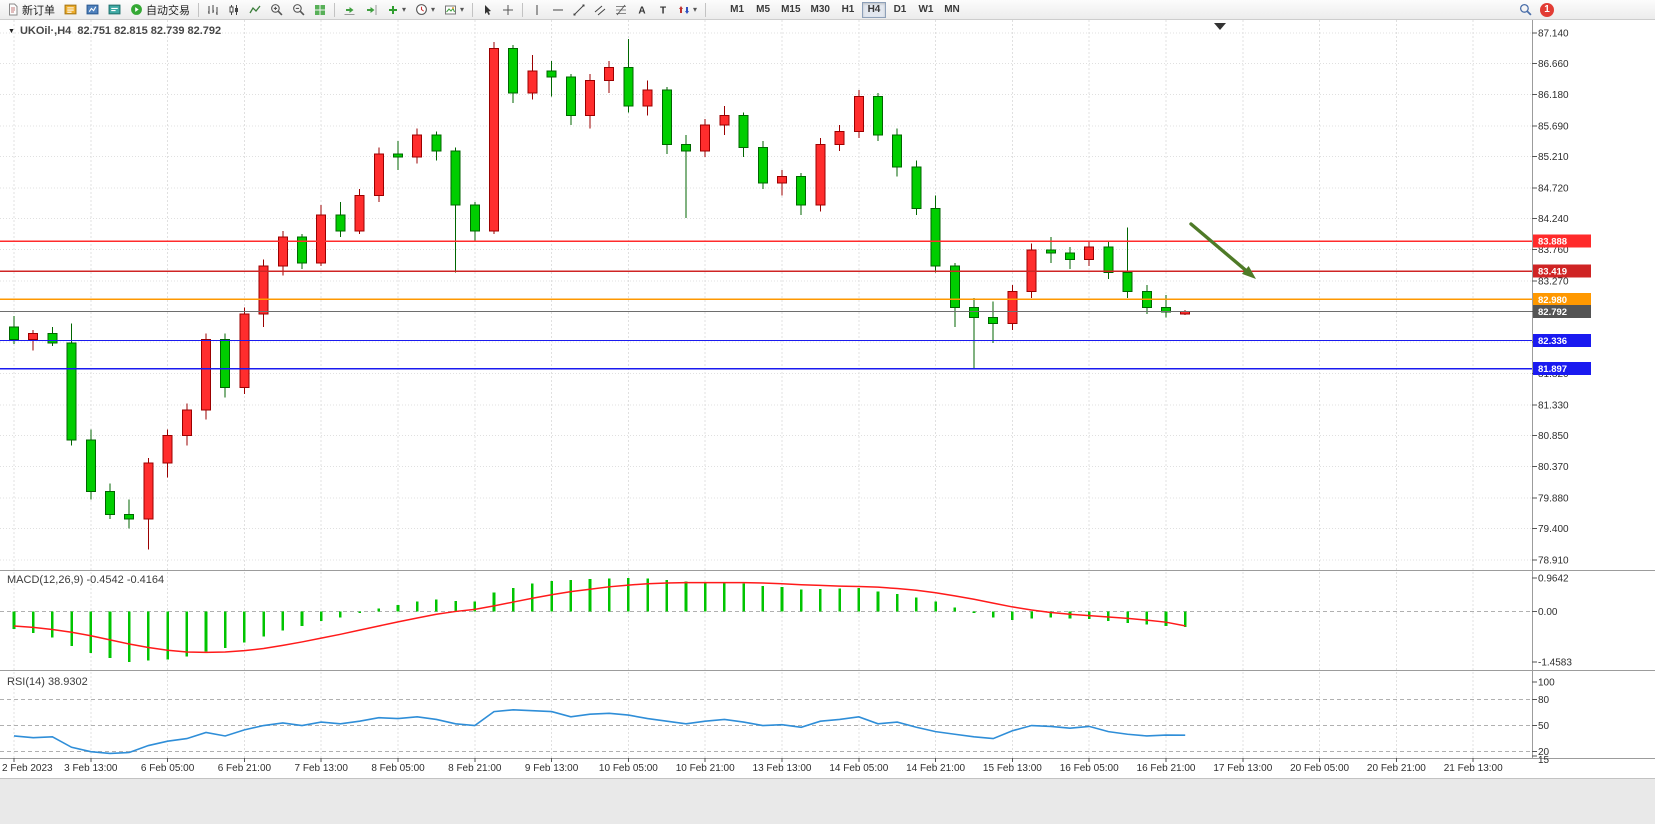  What do you see at coordinates (1525, 10) in the screenshot?
I see `search-button` at bounding box center [1525, 10].